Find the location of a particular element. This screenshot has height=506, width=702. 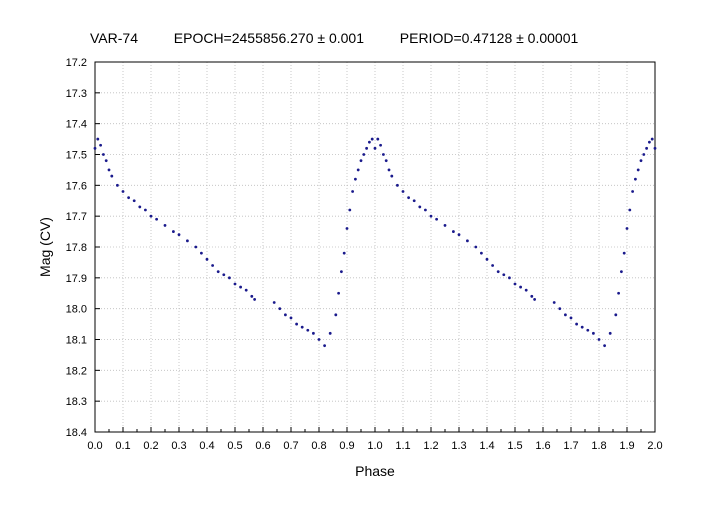

x-tick-label: 0.2 is located at coordinates (150, 446).